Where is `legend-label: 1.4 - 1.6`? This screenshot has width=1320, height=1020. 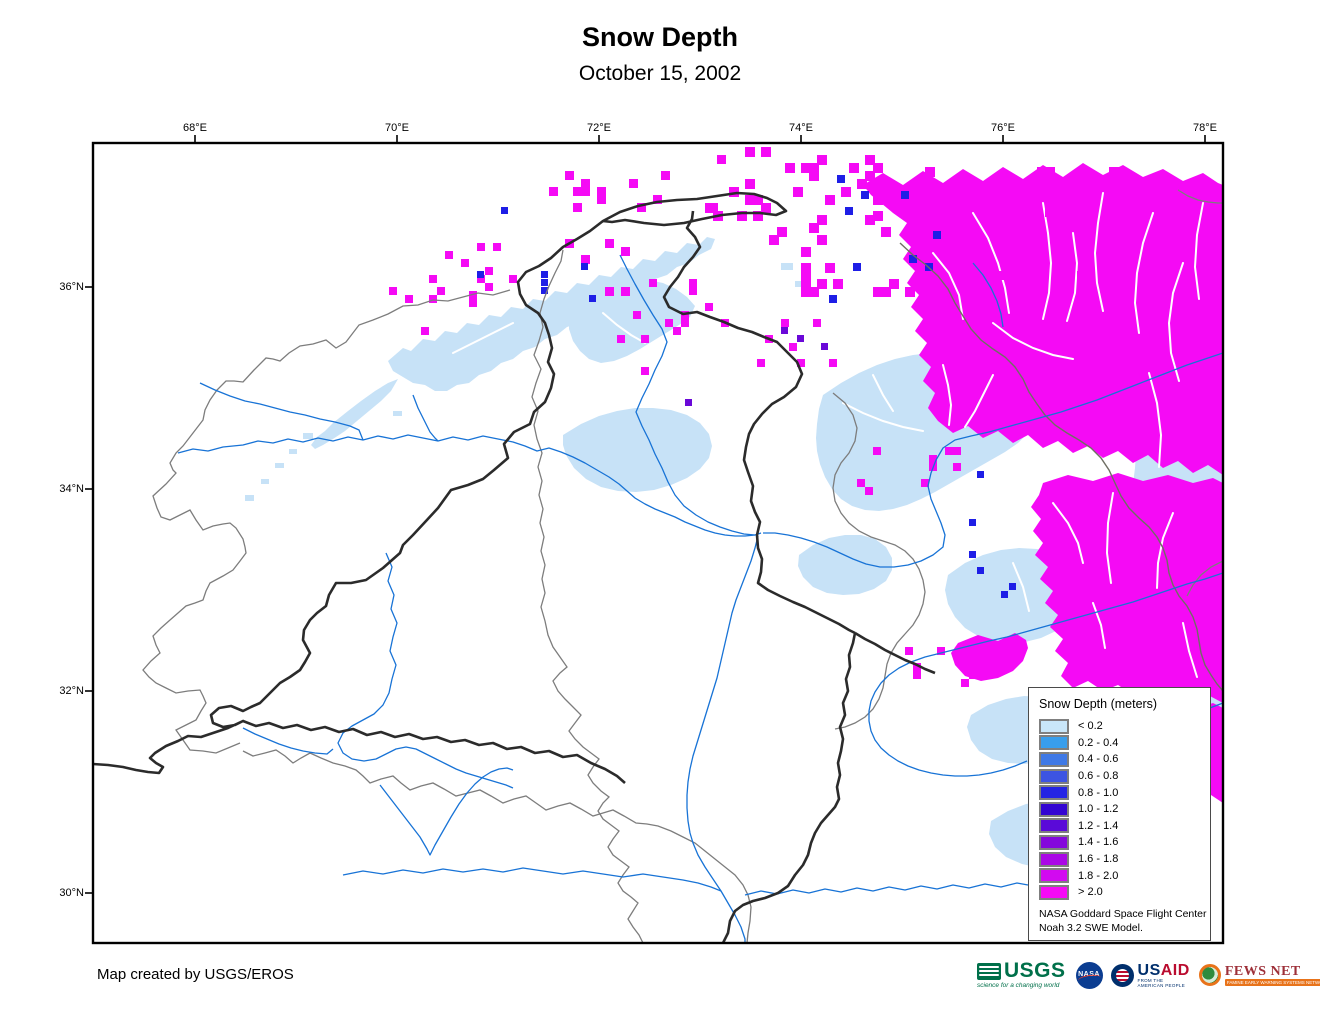 legend-label: 1.4 - 1.6 is located at coordinates (1098, 842).